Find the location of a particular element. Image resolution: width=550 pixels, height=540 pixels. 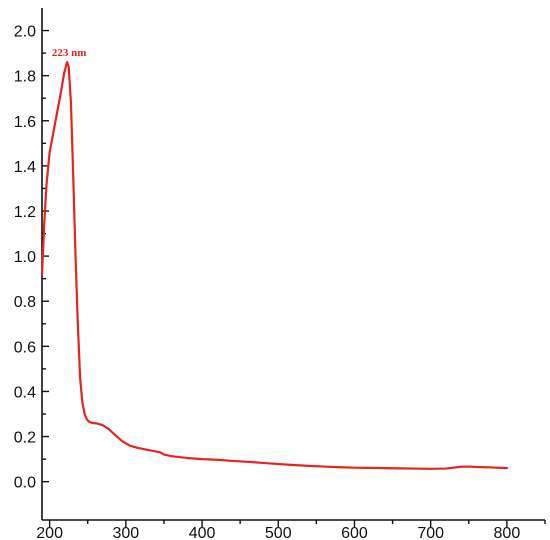

x-tick-label: 500 is located at coordinates (278, 532).